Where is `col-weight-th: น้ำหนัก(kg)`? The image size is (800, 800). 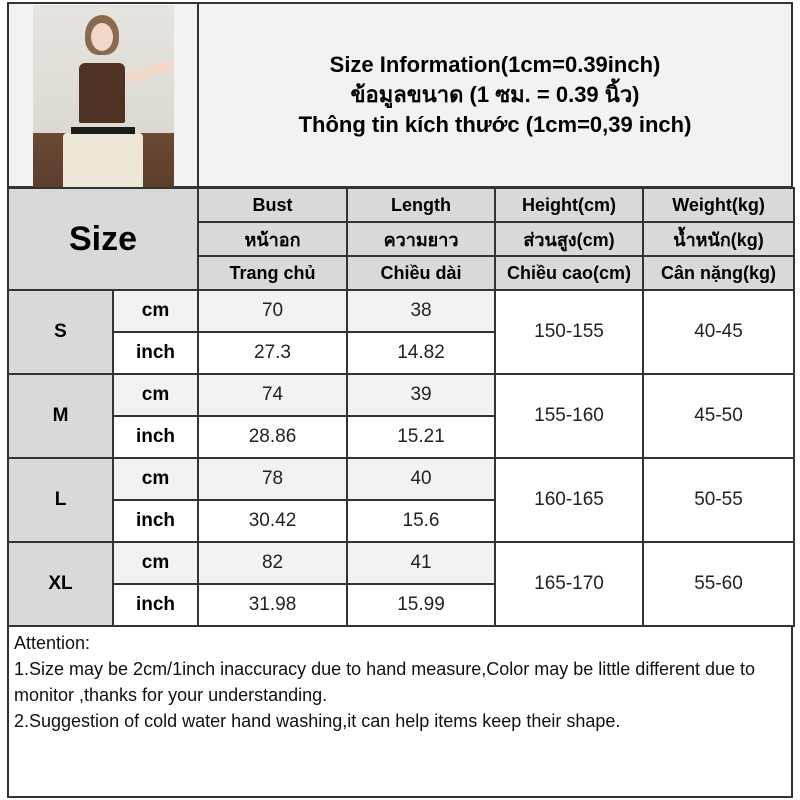 col-weight-th: น้ำหนัก(kg) is located at coordinates (719, 239).